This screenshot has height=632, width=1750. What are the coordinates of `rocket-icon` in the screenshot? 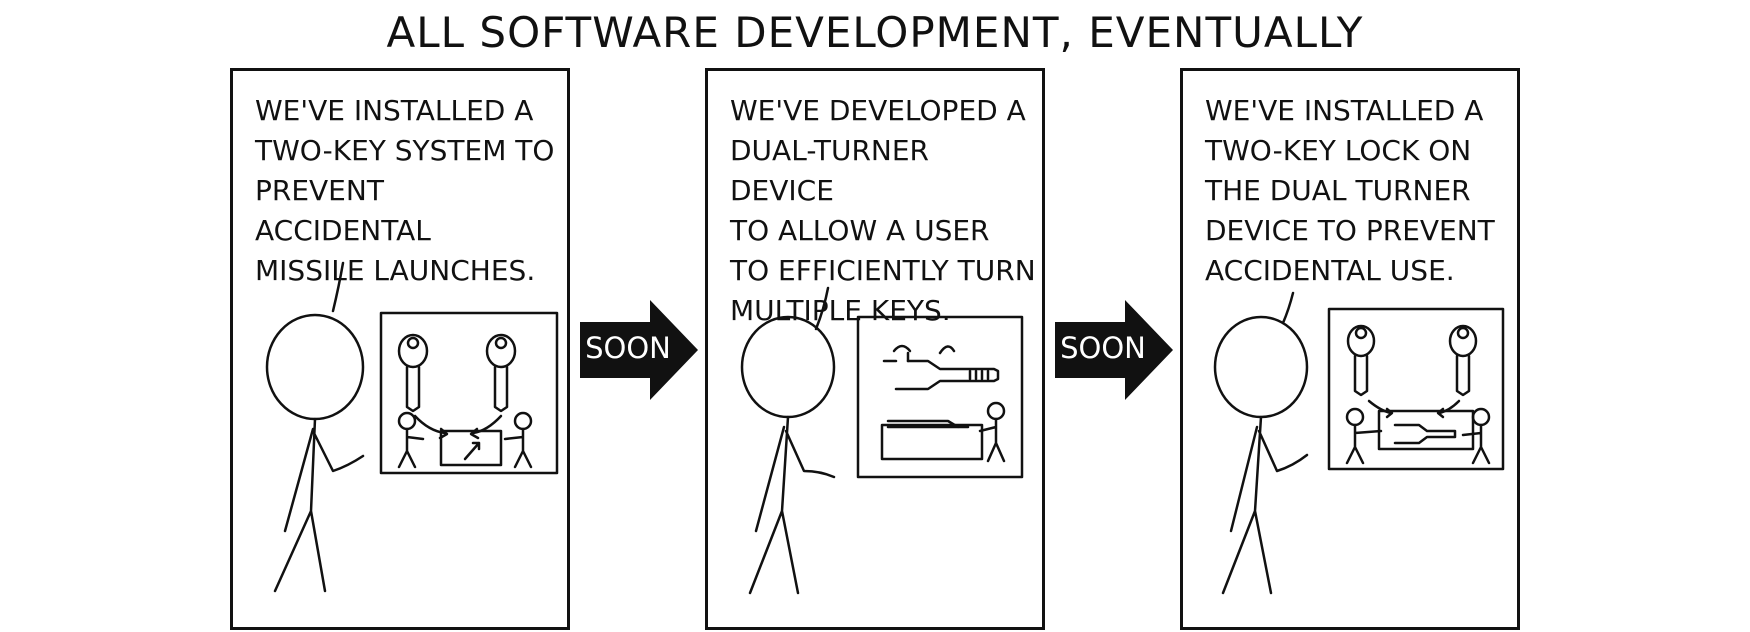 It's located at (472, 451).